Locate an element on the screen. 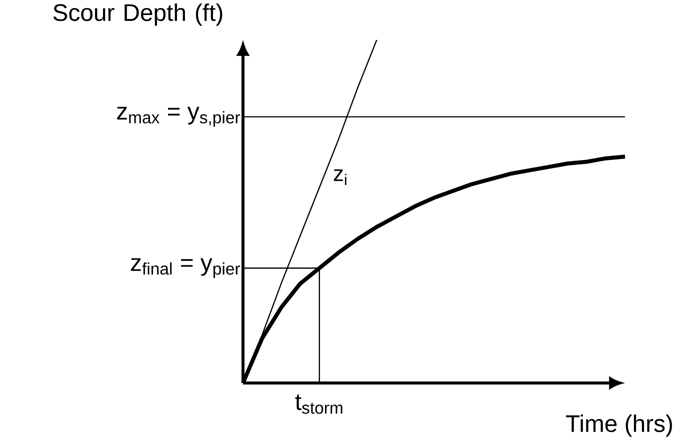 Image resolution: width=678 pixels, height=447 pixels. ref-line-label: z$_{final}$ = y$_{pier}$ is located at coordinates (185, 268).